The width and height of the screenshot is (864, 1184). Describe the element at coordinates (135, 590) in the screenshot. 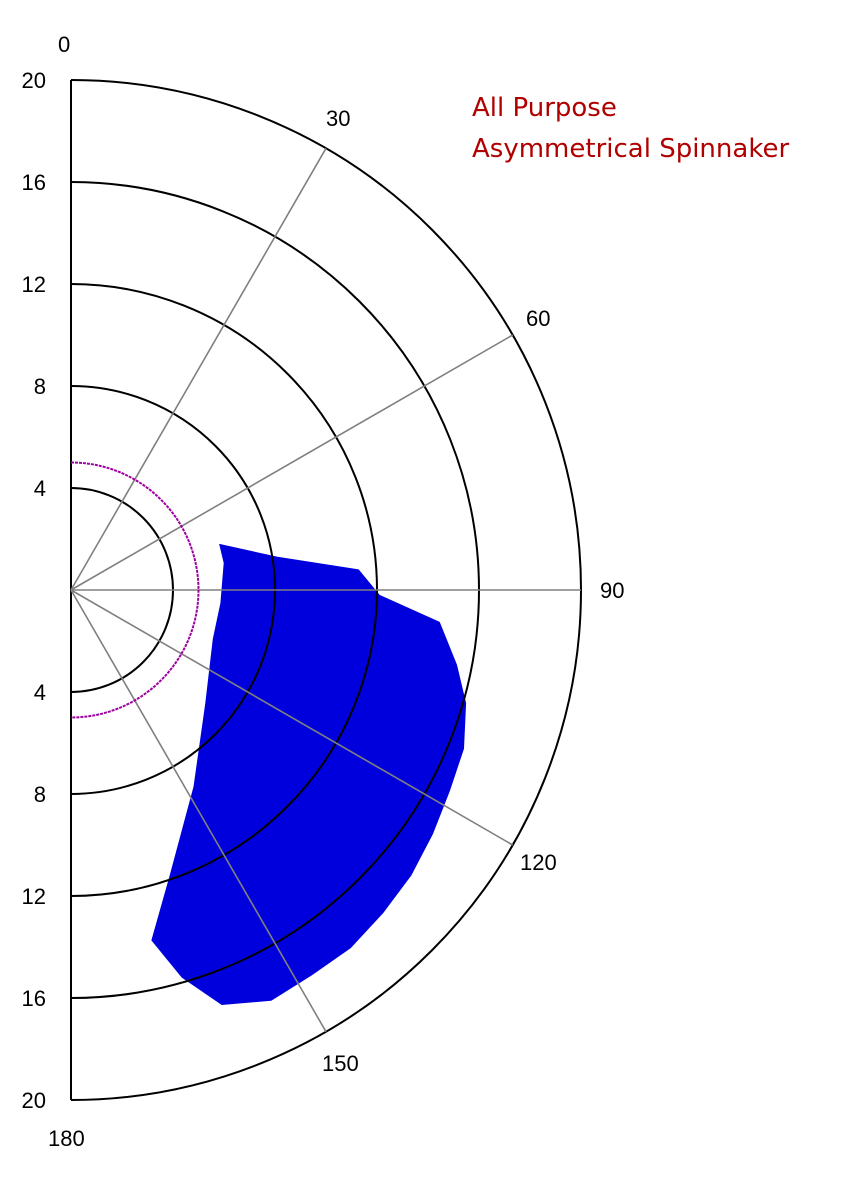

I see `reference-circle` at that location.